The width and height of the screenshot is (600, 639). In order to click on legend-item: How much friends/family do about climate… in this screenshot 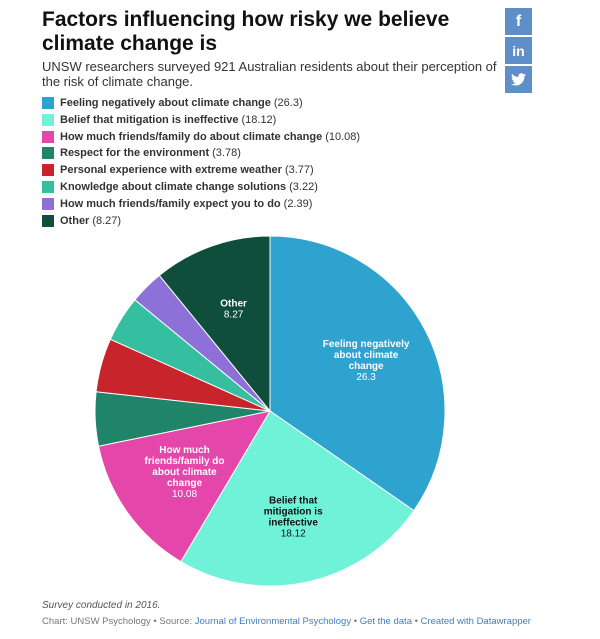, I will do `click(201, 137)`.